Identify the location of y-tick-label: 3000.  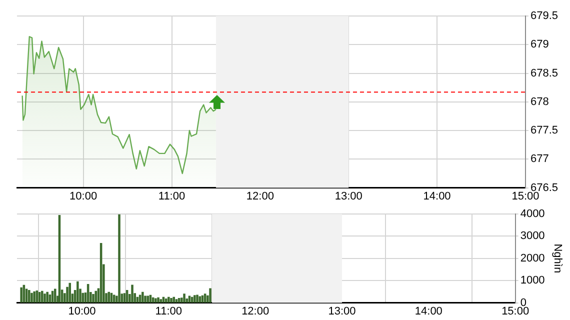
(532, 236).